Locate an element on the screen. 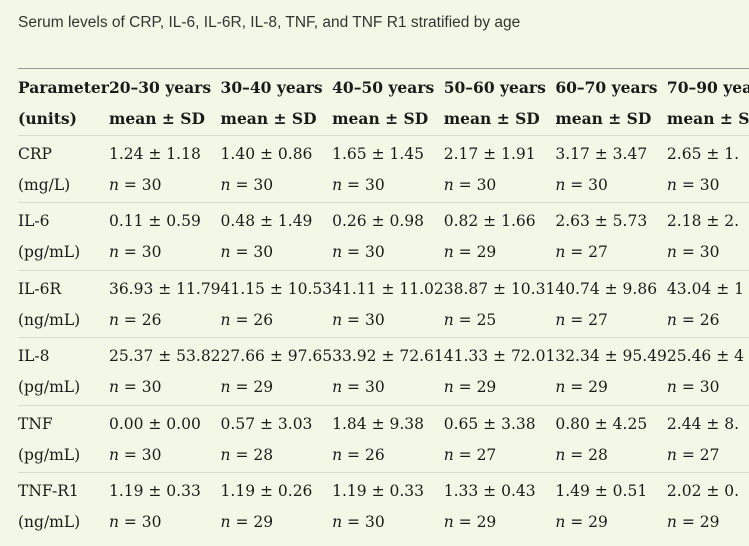 This screenshot has width=749, height=546. mean-sd-value: 41.11 ± 11.02 is located at coordinates (388, 288).